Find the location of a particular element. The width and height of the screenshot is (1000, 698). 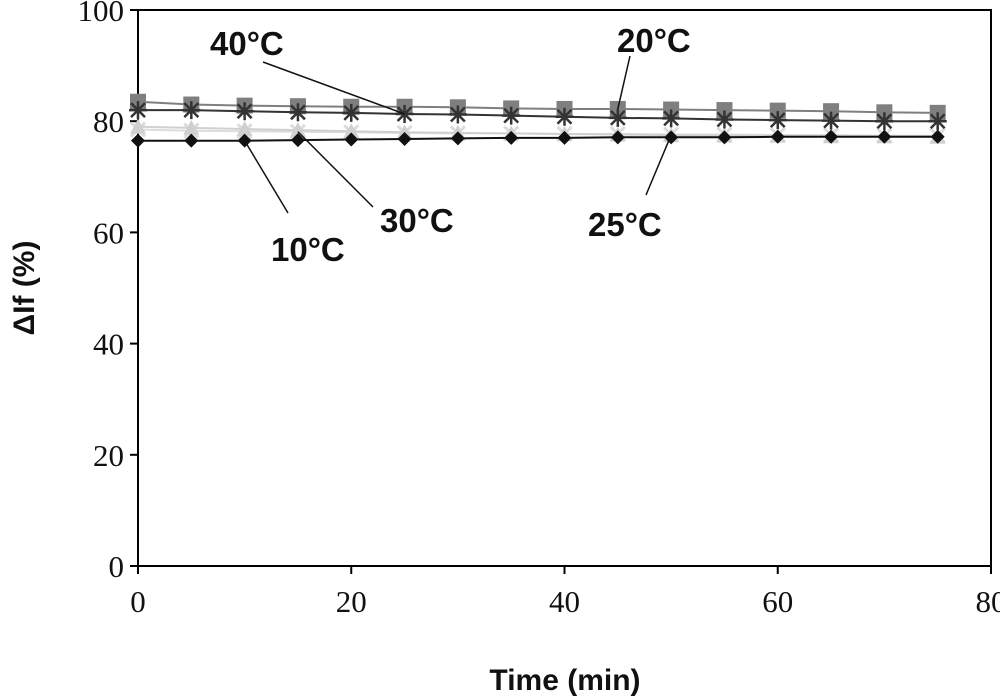

annotation-leader-10c is located at coordinates (266, 177).